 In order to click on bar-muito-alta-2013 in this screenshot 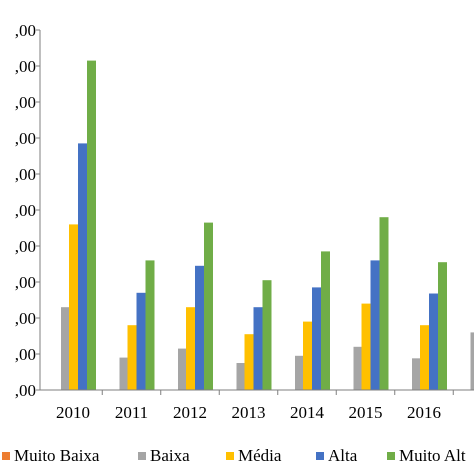, I will do `click(267, 335)`.